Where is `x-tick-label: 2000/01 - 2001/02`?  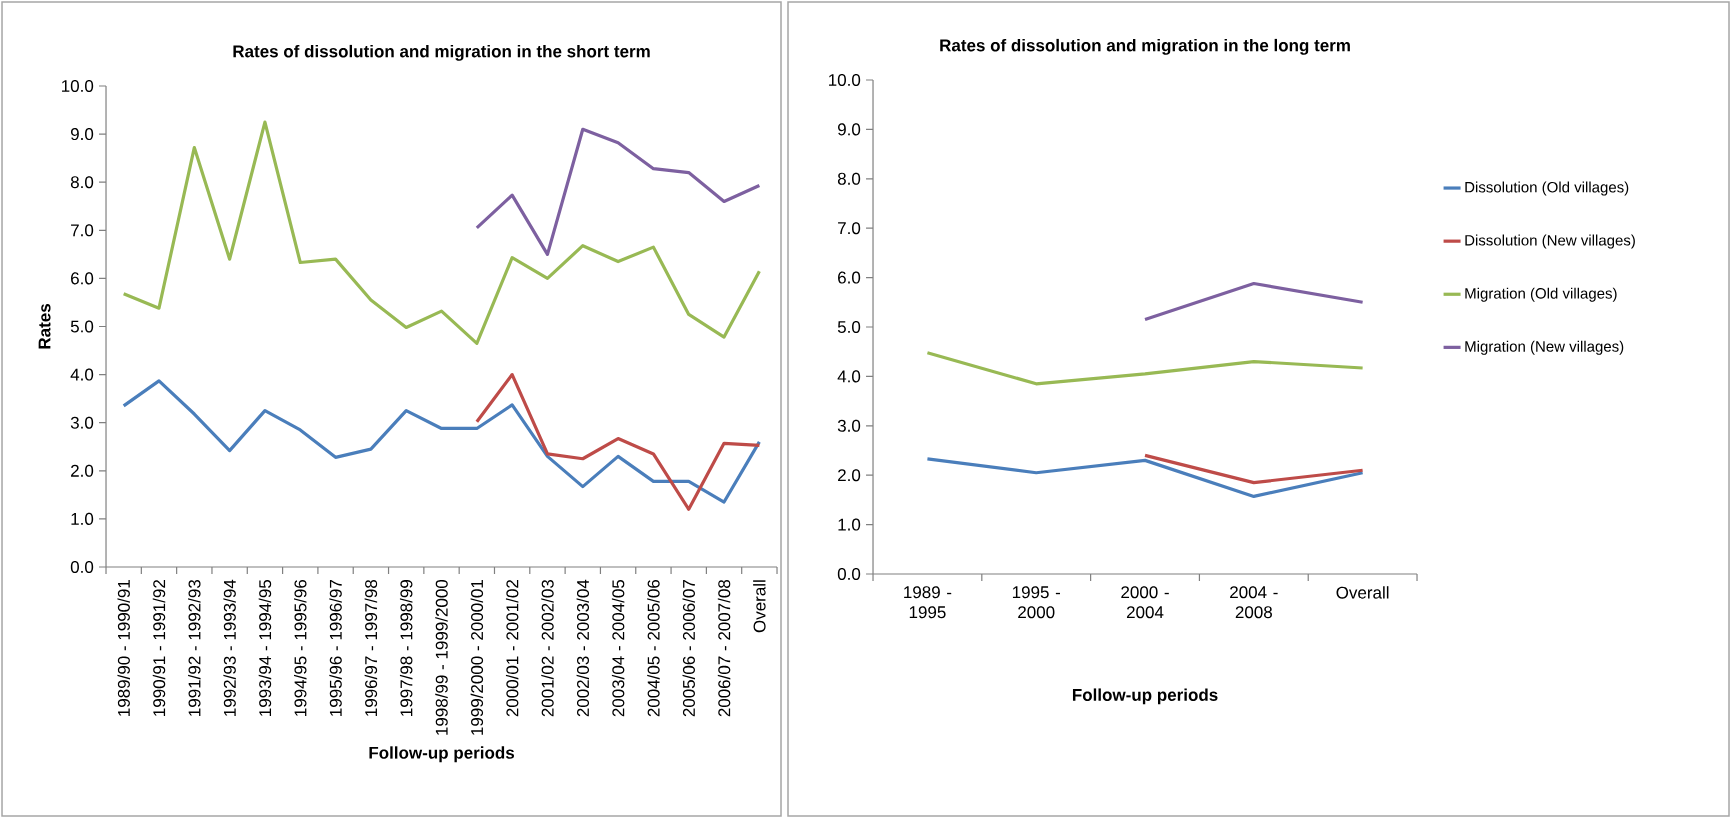
x-tick-label: 2000/01 - 2001/02 is located at coordinates (512, 648).